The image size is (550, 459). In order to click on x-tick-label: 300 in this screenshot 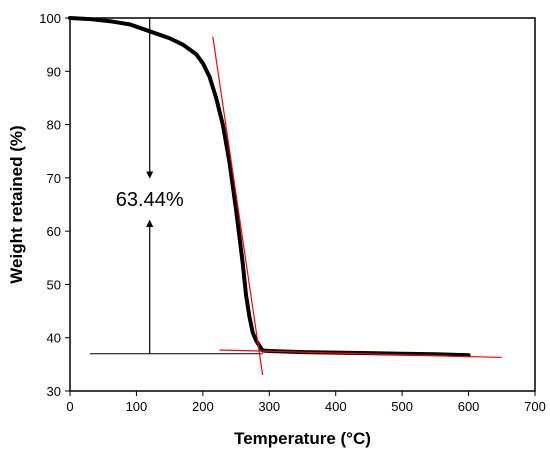, I will do `click(269, 406)`.